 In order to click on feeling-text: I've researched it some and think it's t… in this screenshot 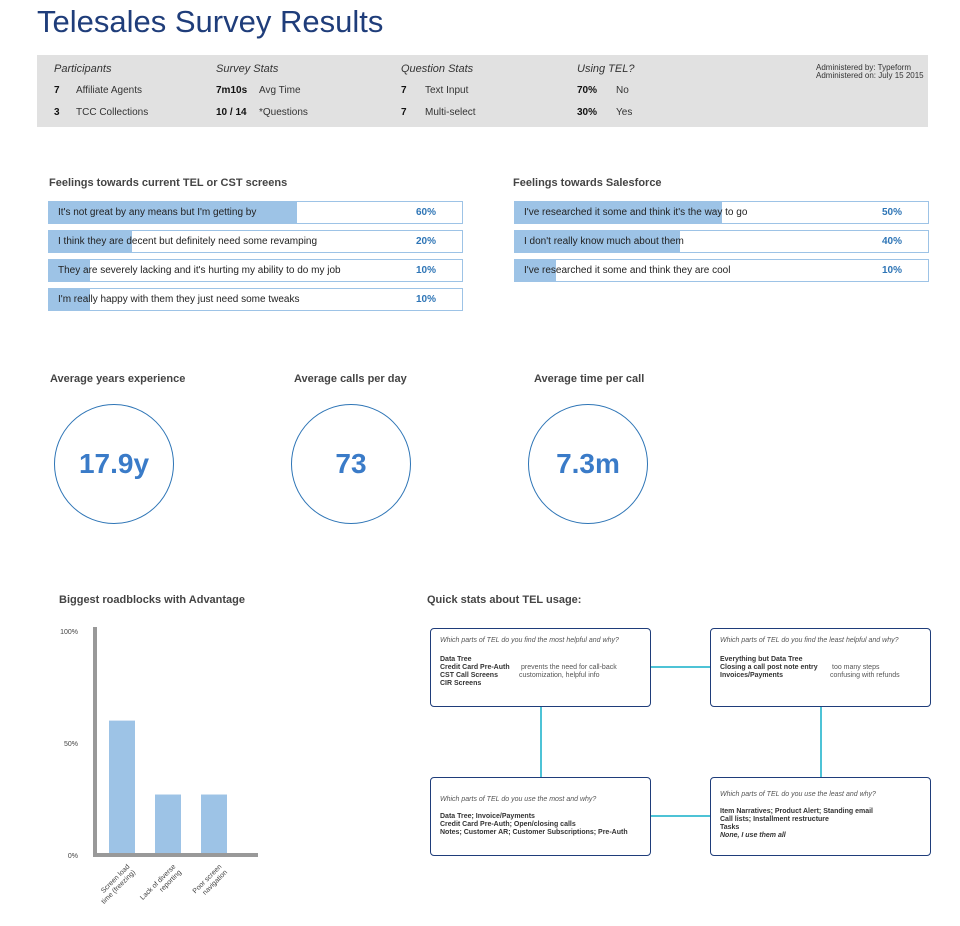, I will do `click(636, 212)`.